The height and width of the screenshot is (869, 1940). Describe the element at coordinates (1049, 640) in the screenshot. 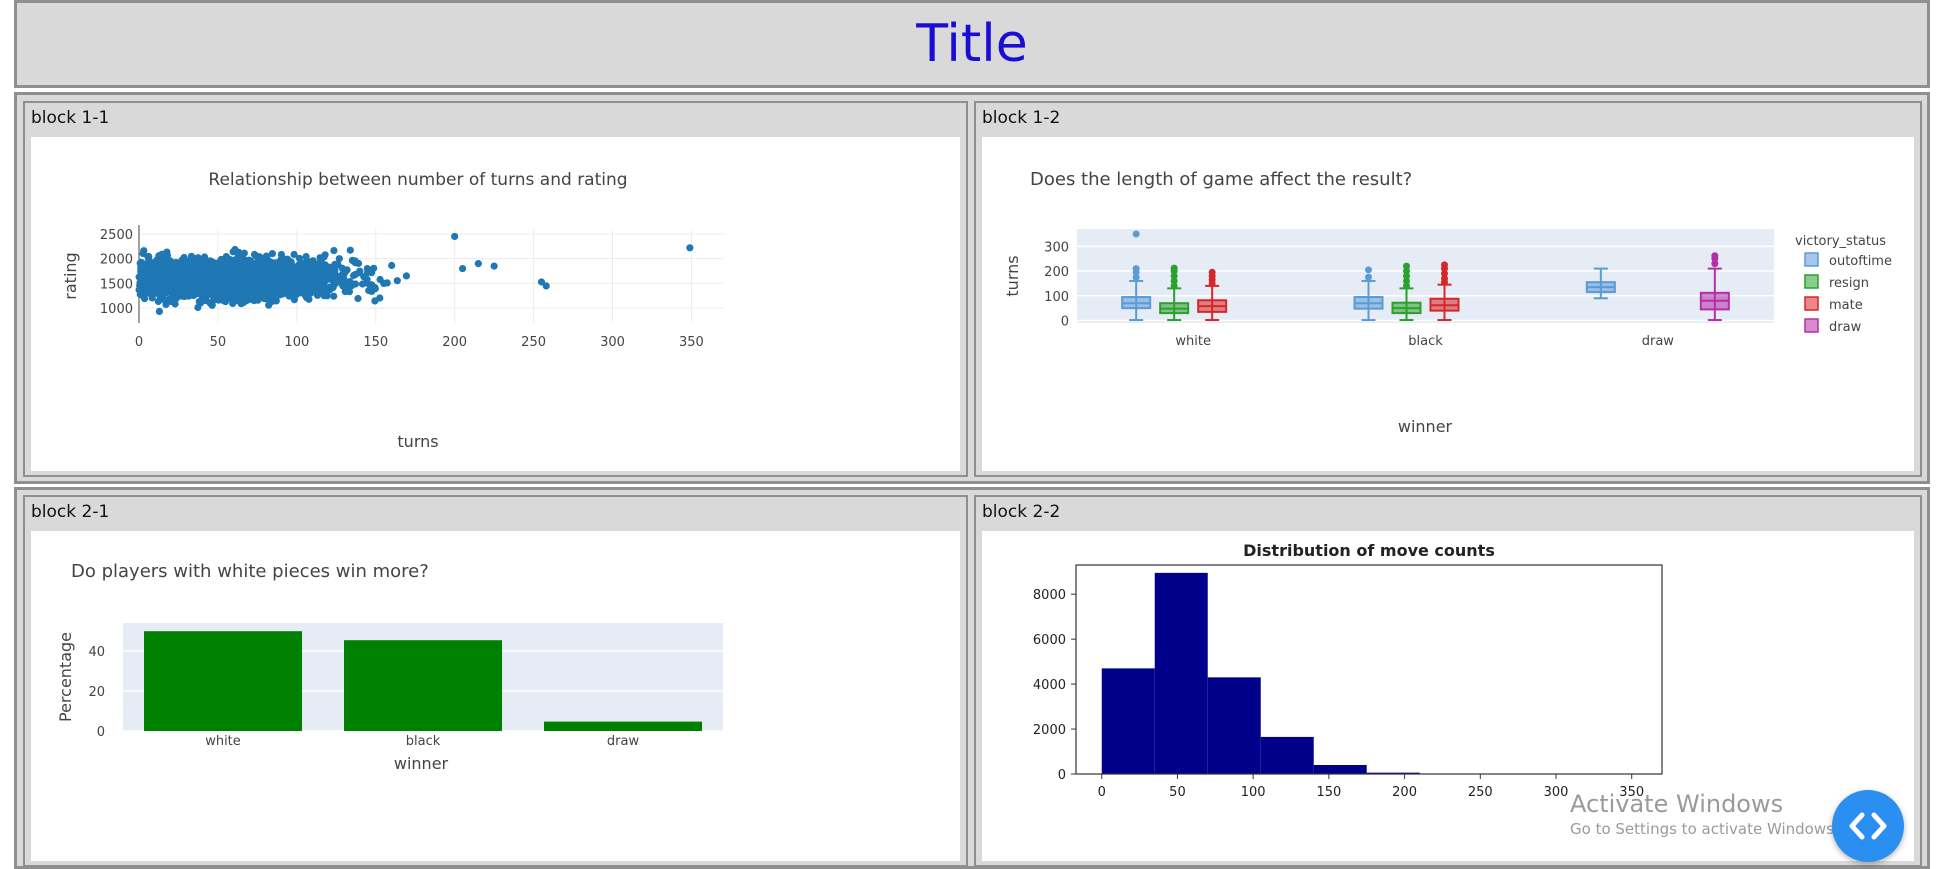

I see `y-tick-label: 6000` at that location.